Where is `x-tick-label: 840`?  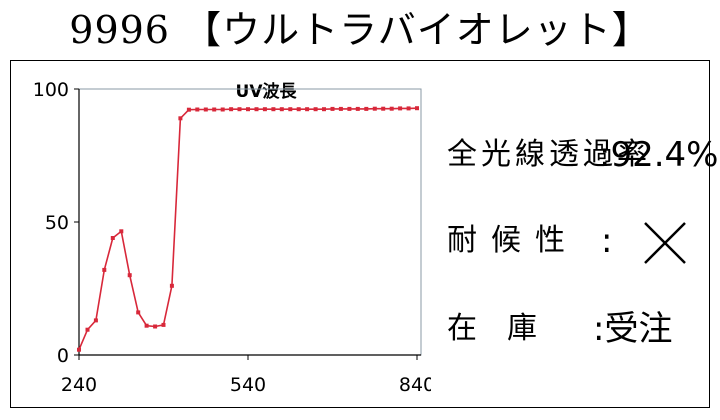 x-tick-label: 840 is located at coordinates (415, 385).